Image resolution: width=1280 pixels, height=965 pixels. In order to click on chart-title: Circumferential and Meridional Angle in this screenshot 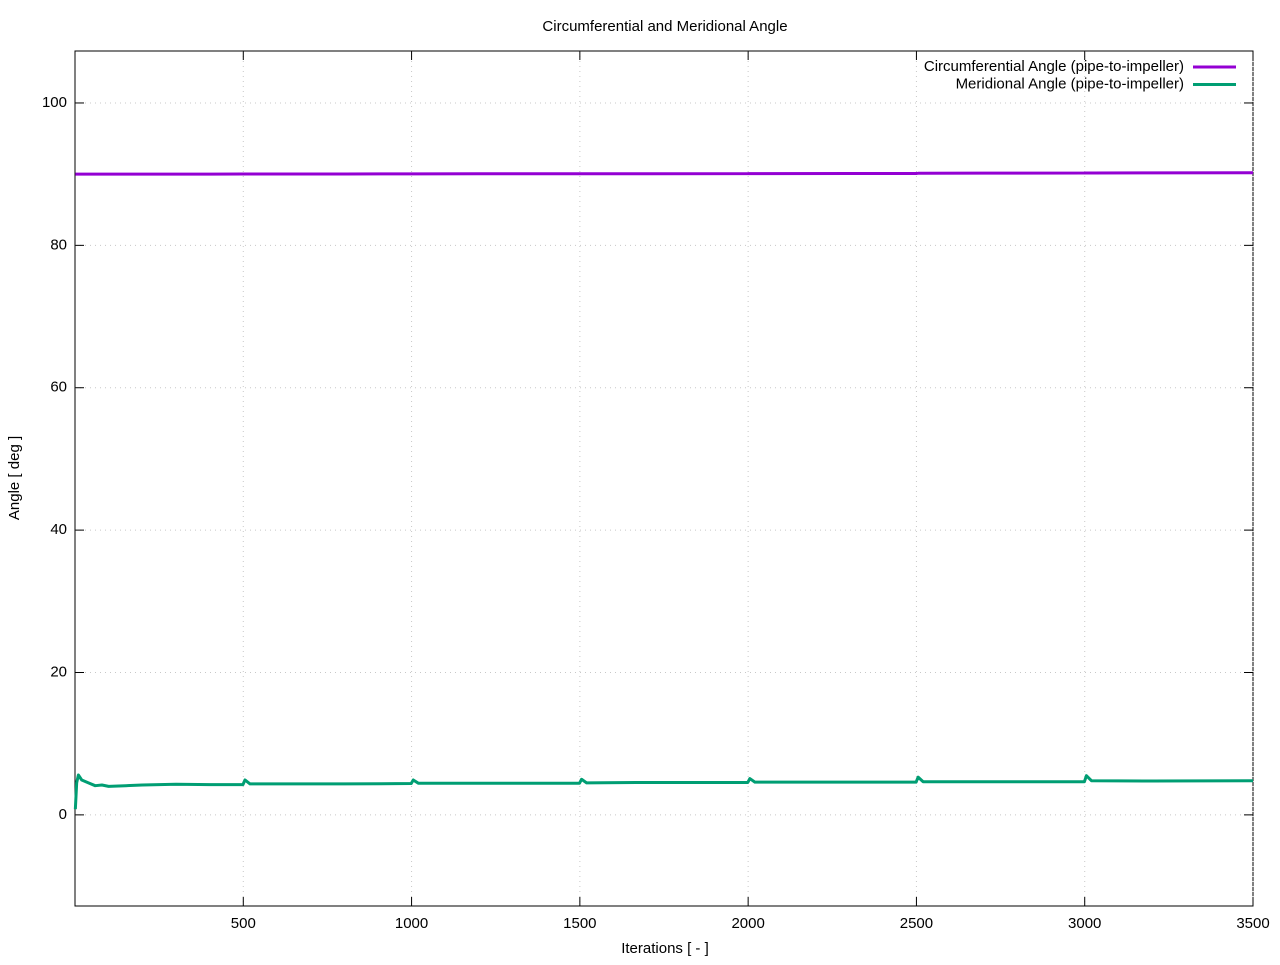, I will do `click(664, 26)`.